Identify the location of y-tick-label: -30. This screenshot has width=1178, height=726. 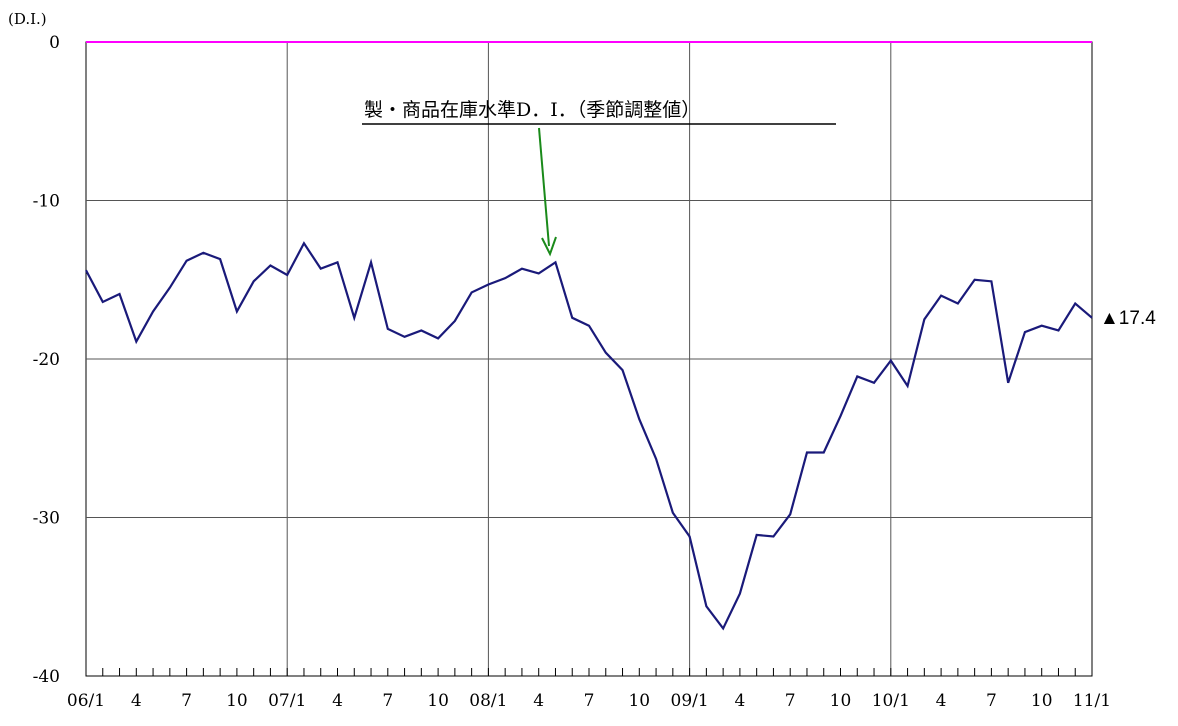
(46, 519).